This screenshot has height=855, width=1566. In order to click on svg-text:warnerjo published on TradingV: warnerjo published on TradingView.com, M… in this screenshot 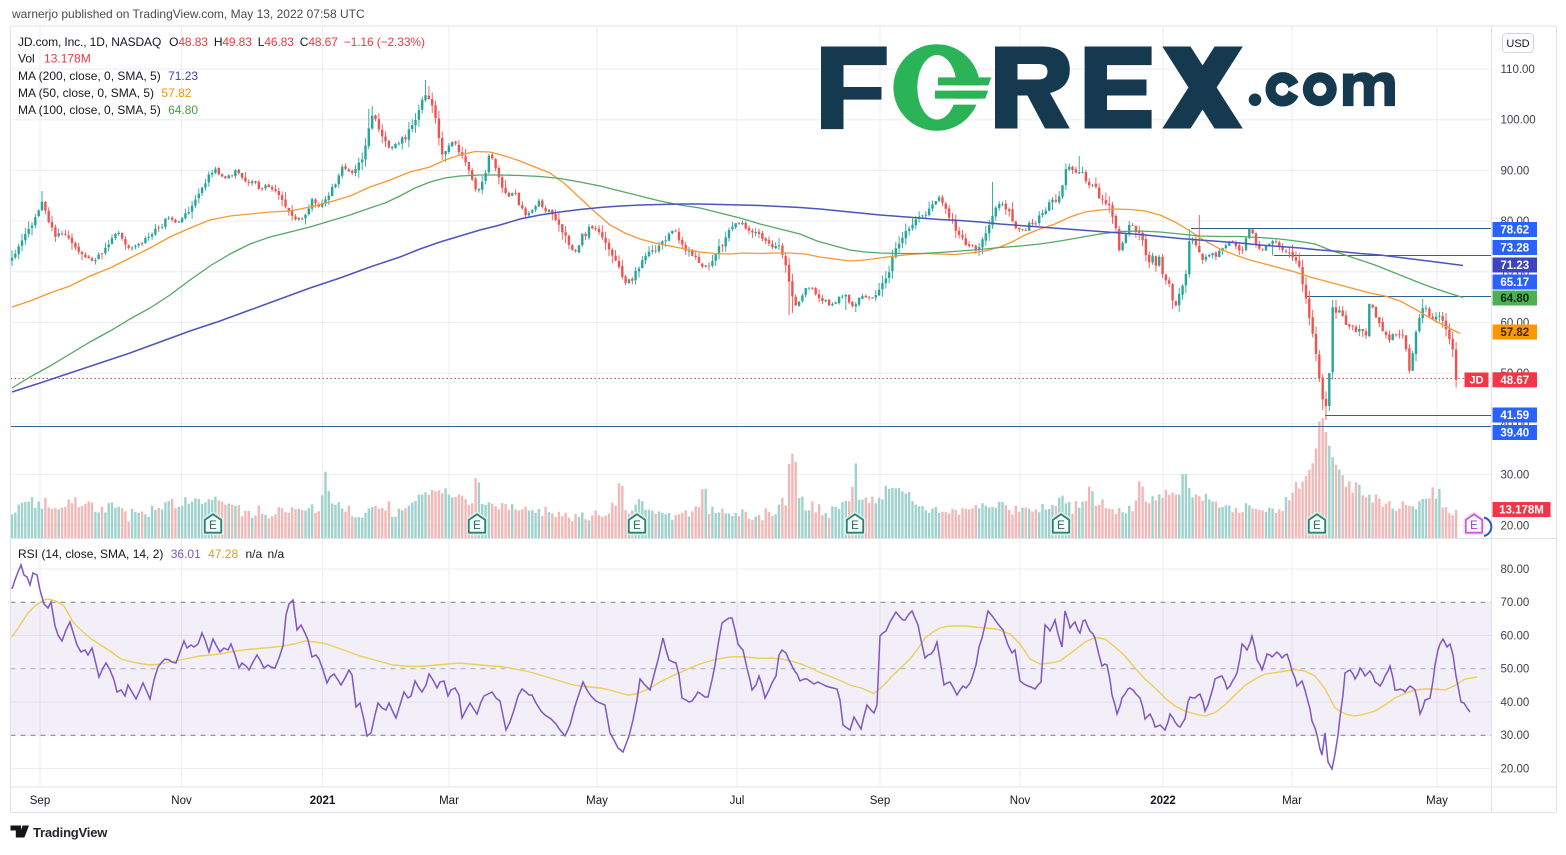, I will do `click(188, 14)`.